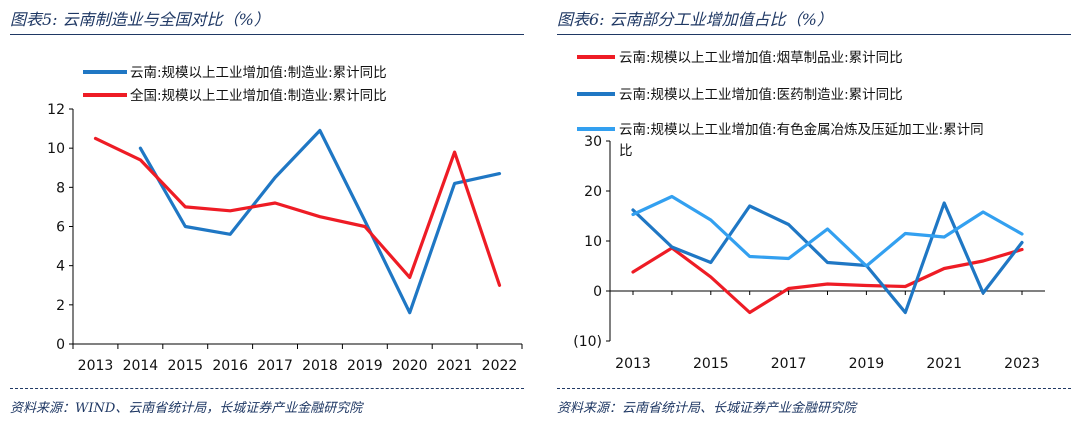  I want to click on right-y-tick-label: 20, so click(593, 192).